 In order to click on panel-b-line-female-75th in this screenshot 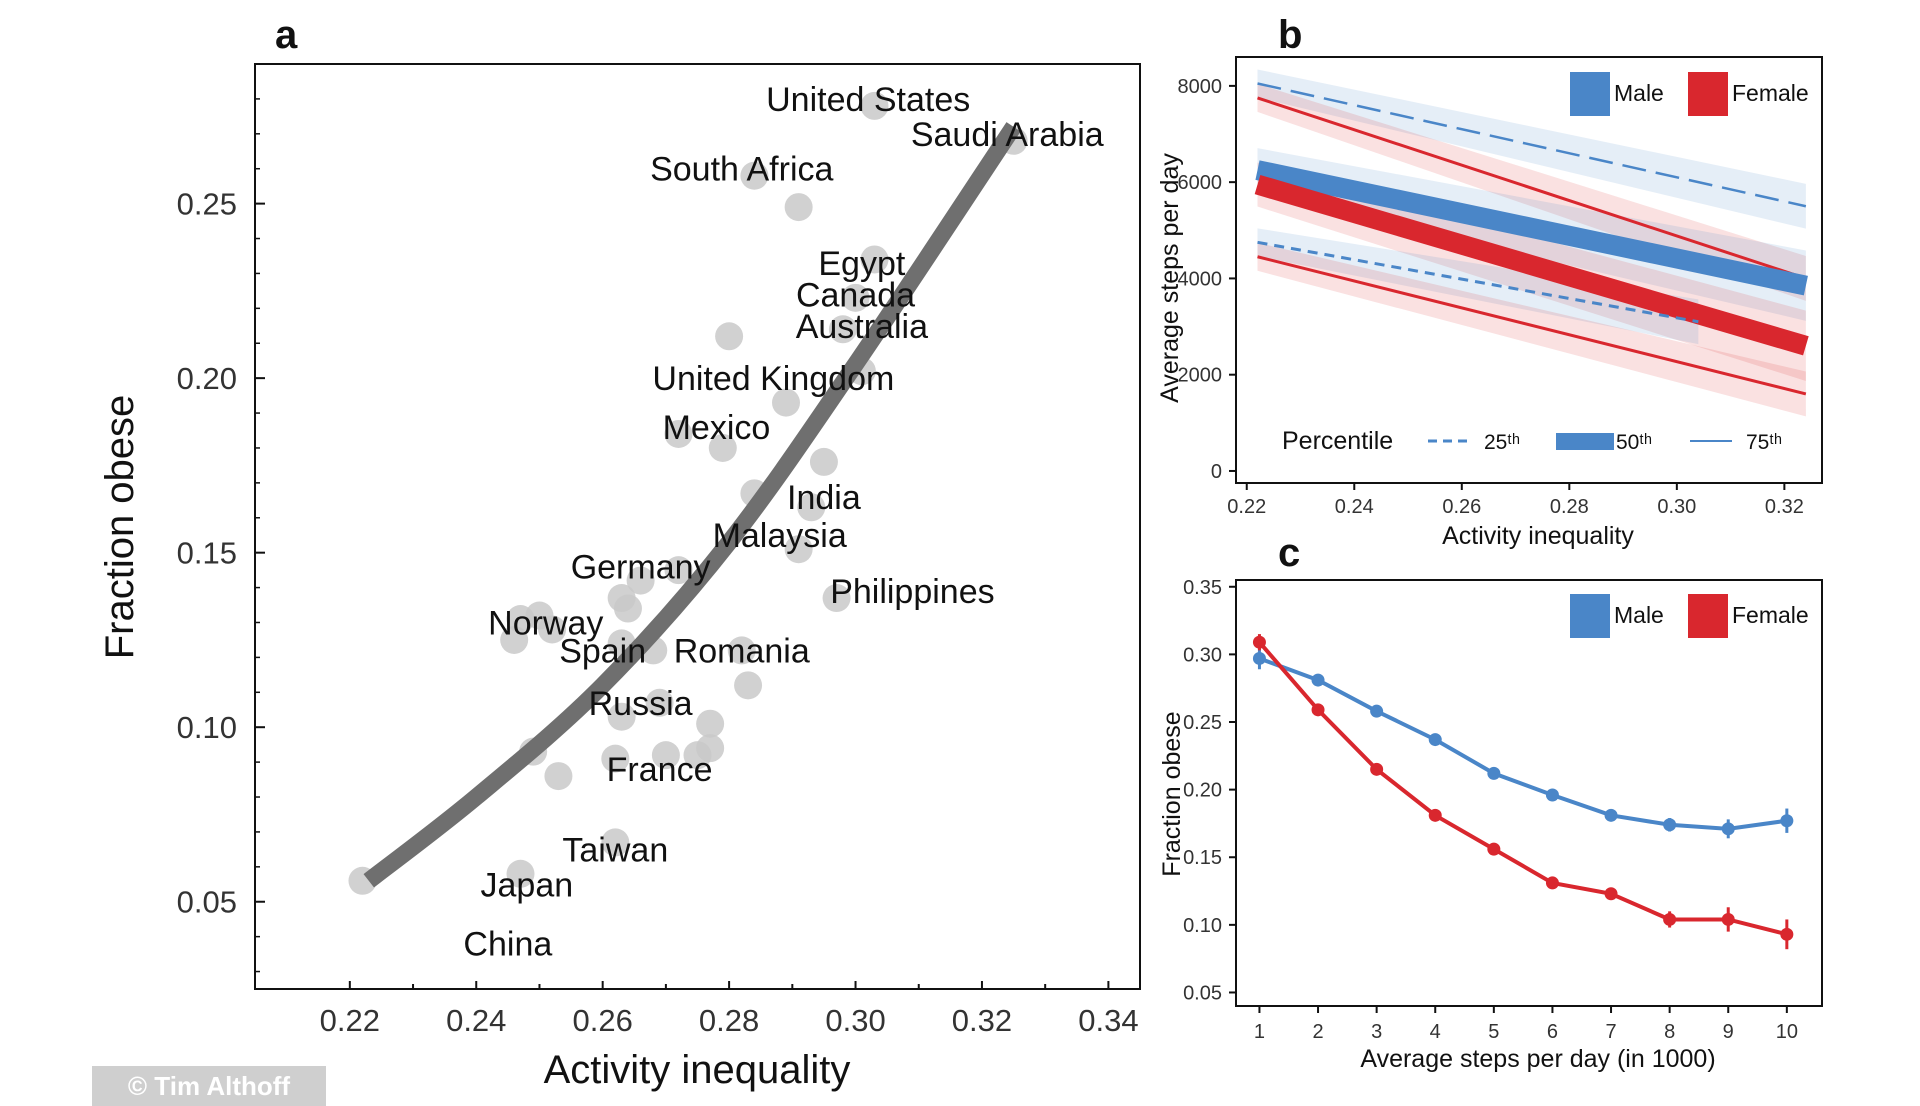, I will do `click(1532, 188)`.